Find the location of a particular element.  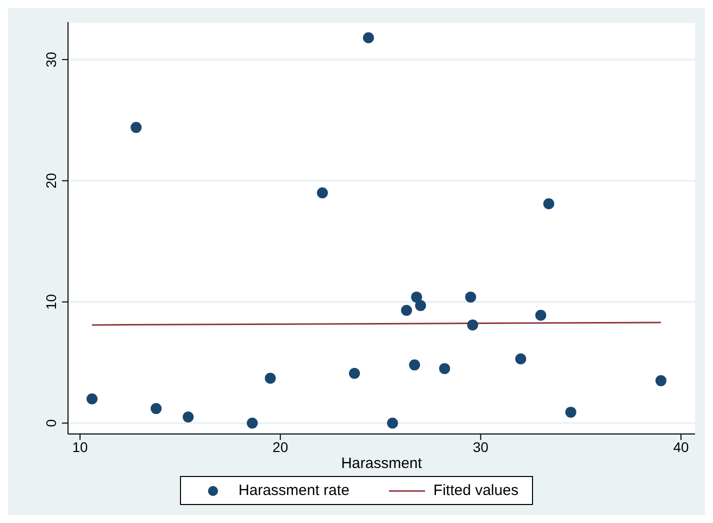

y-tick-label: 20 is located at coordinates (51, 180).